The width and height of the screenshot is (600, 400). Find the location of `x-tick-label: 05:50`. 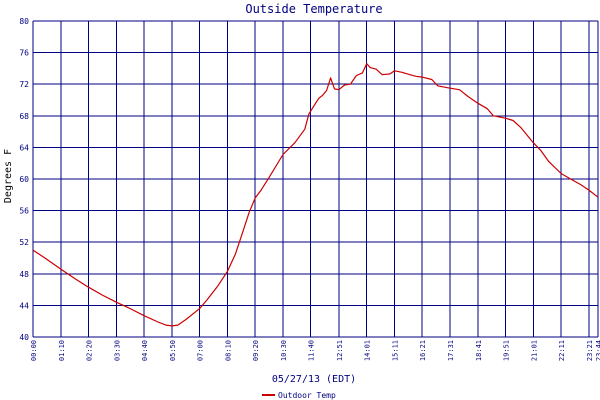

x-tick-label: 05:50 is located at coordinates (173, 350).